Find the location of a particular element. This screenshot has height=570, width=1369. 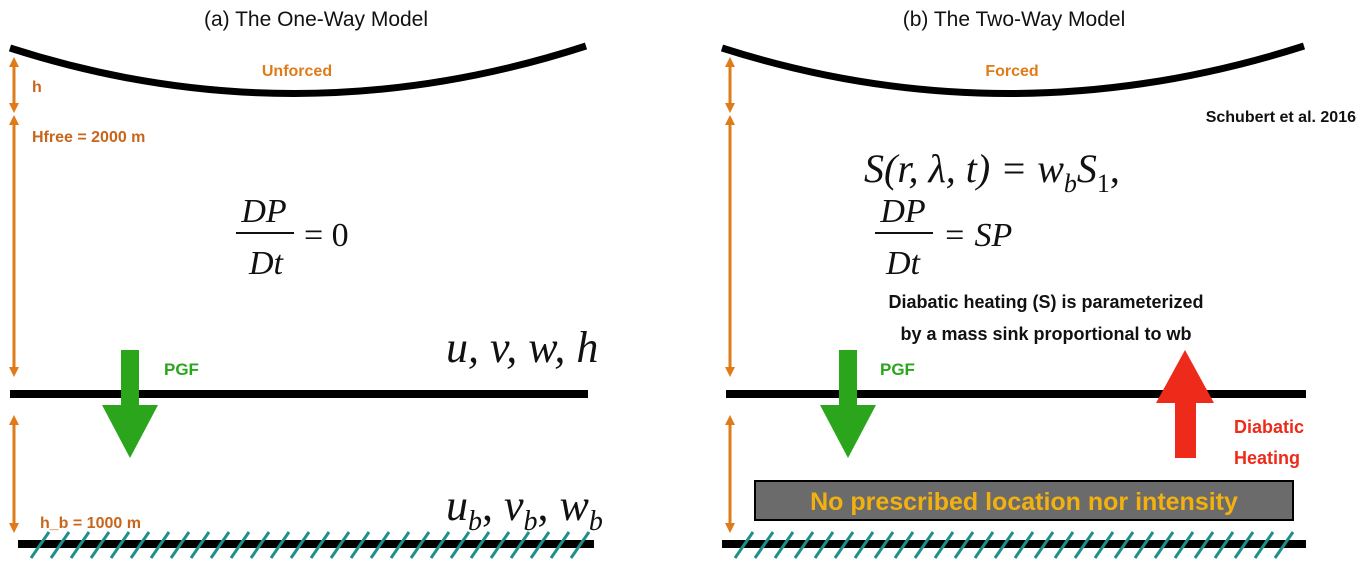

eq-a-numerator: DP is located at coordinates (263, 211).